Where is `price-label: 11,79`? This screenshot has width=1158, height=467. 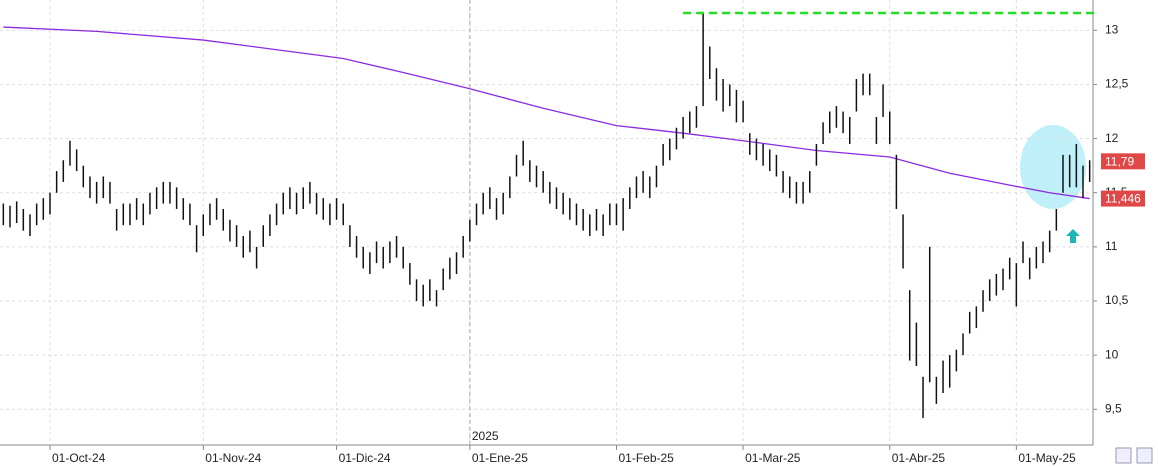
price-label: 11,79 is located at coordinates (1119, 161).